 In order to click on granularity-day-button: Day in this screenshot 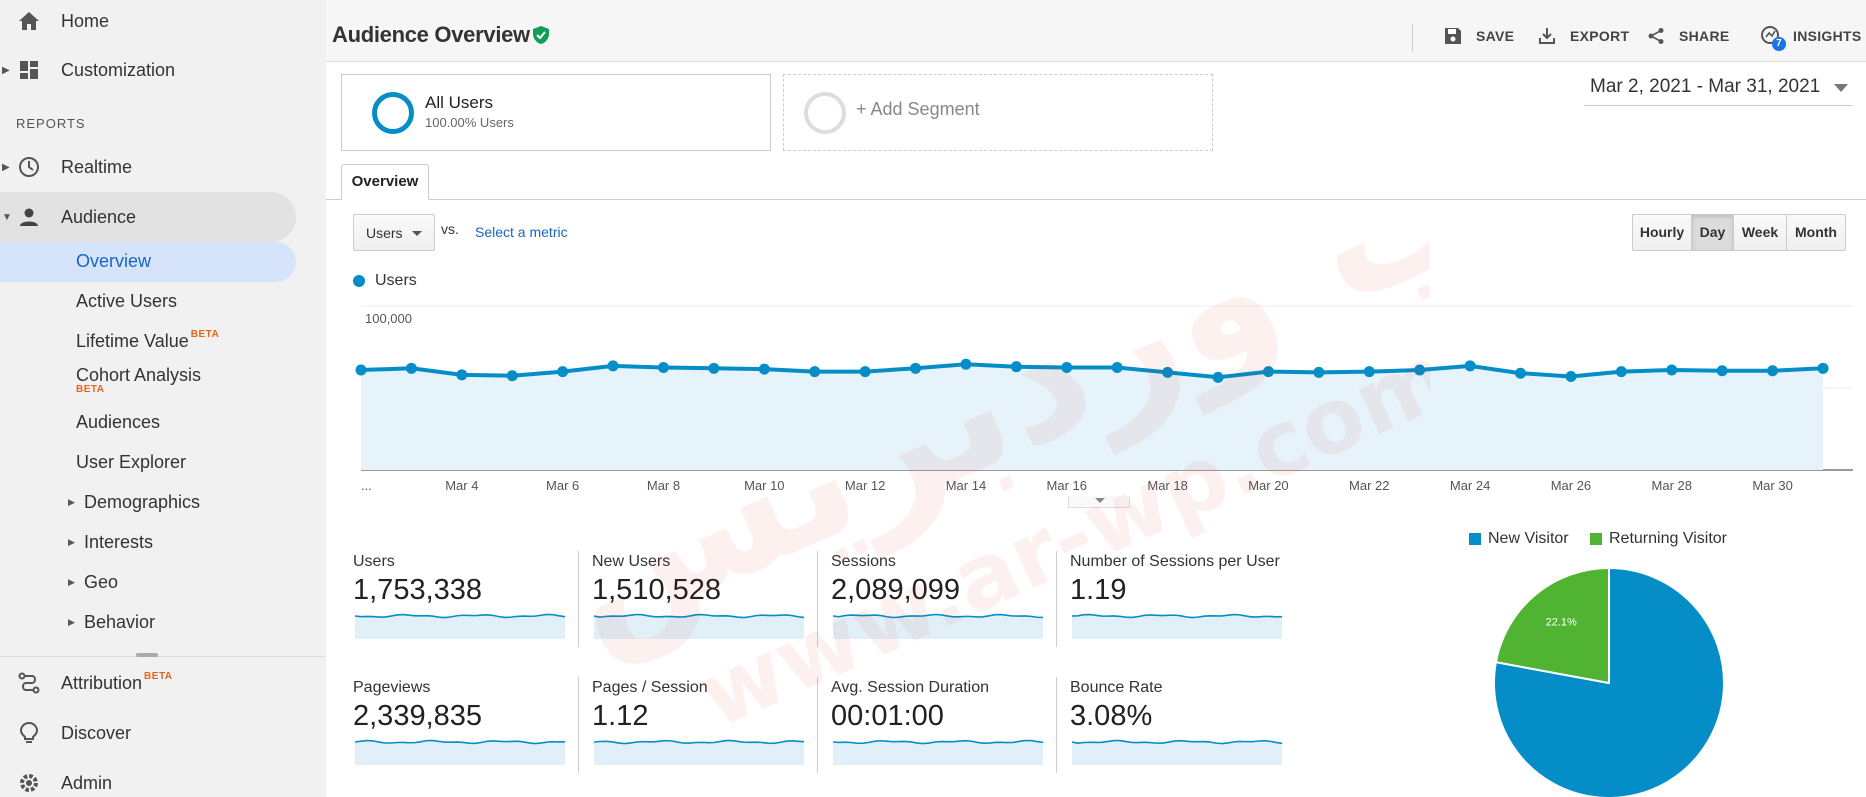, I will do `click(1712, 232)`.